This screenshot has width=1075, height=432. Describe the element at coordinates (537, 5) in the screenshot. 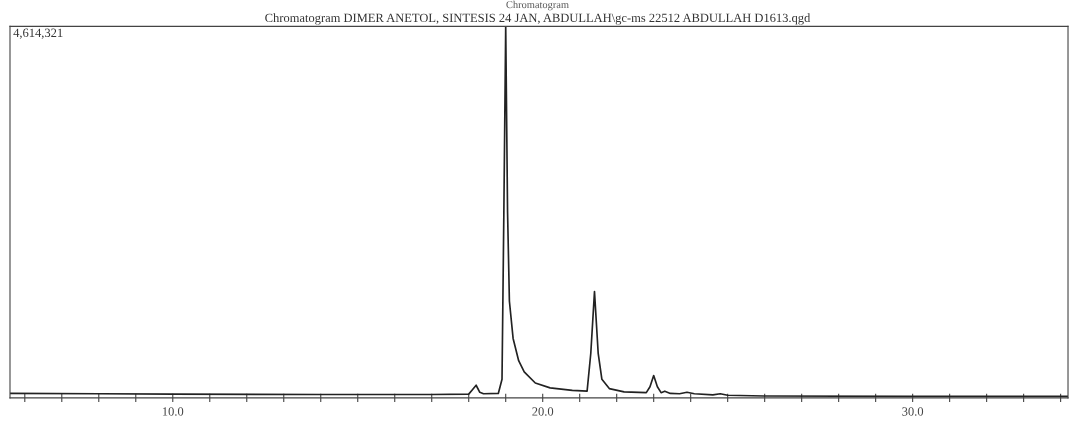

I see `chart-title: Chromatogram` at that location.